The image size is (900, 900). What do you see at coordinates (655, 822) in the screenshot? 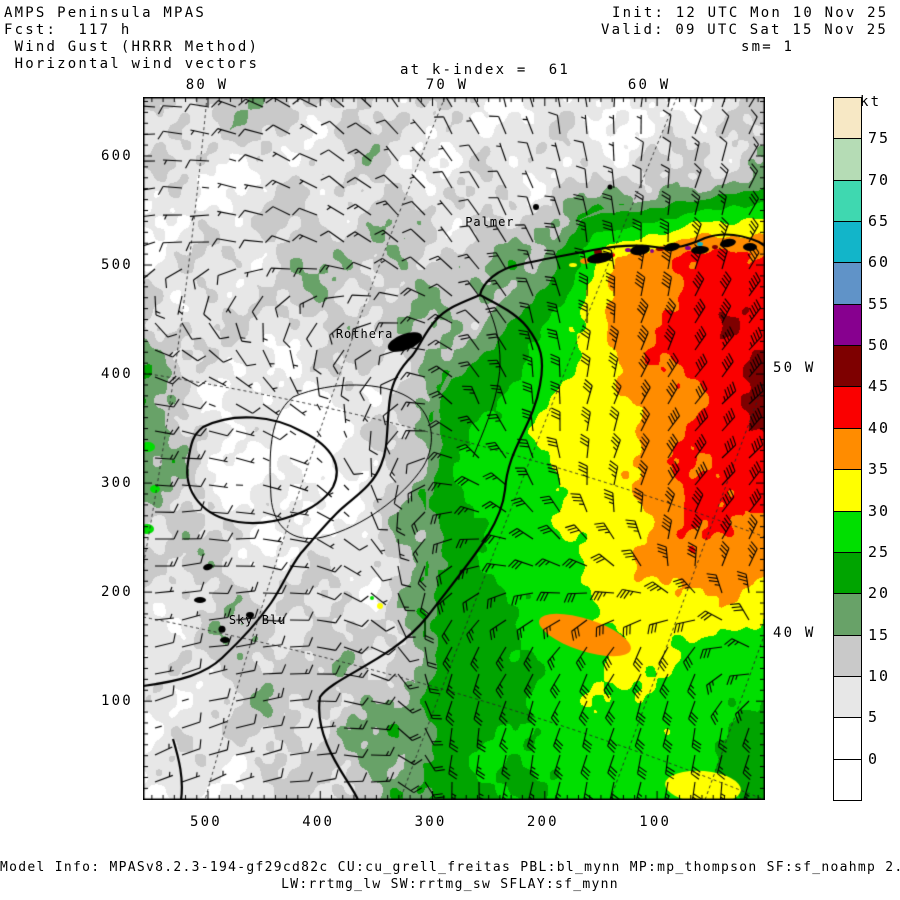
I see `x-axis-label: 100` at bounding box center [655, 822].